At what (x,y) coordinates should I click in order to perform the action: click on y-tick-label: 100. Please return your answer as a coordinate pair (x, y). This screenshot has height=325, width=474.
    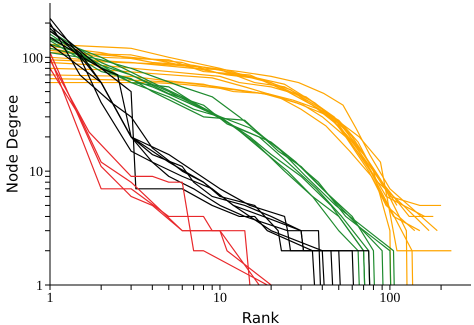
    Looking at the image, I should click on (32, 58).